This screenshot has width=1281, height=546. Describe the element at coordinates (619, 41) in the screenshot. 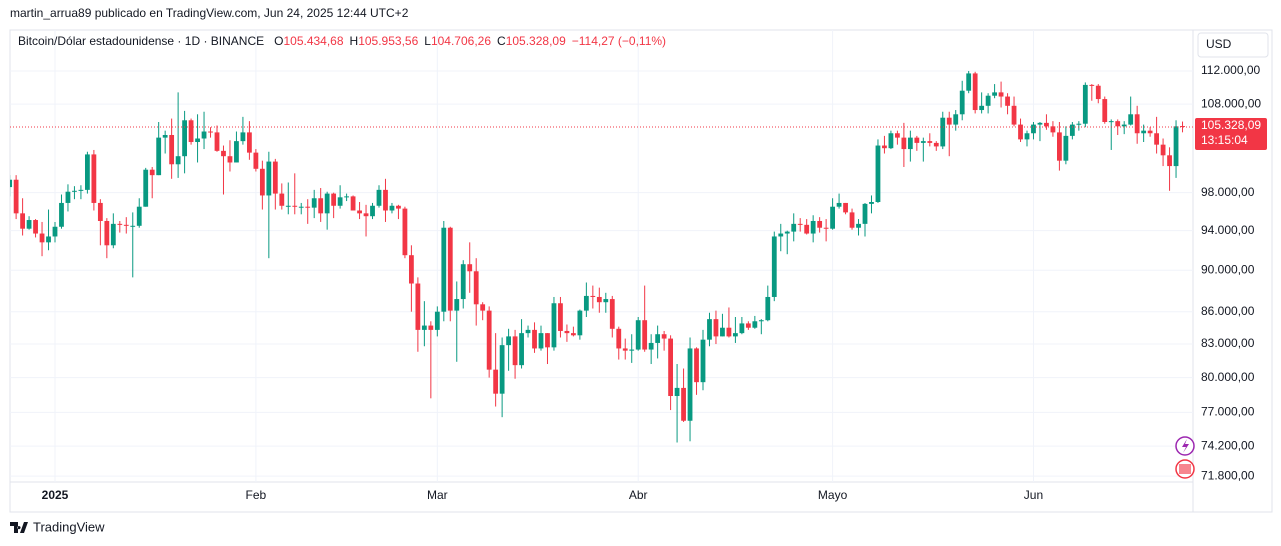

I see `legend-change: −114,27 (−0,11%)` at that location.